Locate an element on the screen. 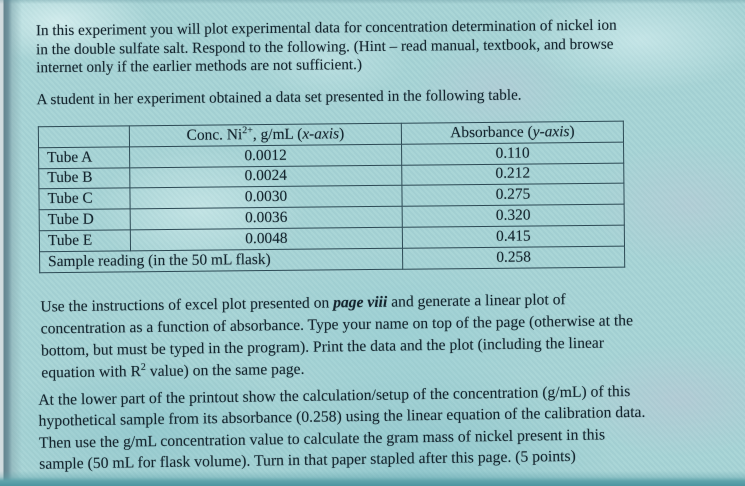  concentration-value: 0.0024 is located at coordinates (265, 176).